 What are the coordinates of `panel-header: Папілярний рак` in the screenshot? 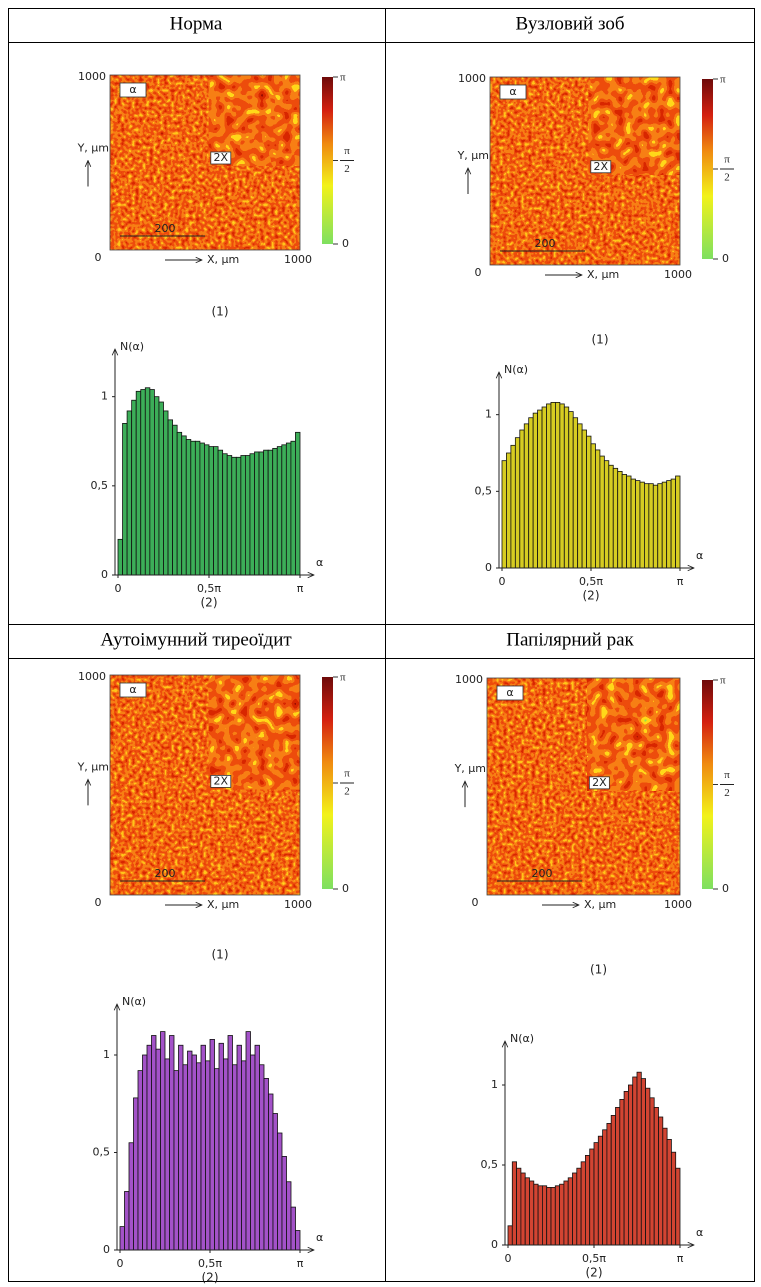 It's located at (570, 639).